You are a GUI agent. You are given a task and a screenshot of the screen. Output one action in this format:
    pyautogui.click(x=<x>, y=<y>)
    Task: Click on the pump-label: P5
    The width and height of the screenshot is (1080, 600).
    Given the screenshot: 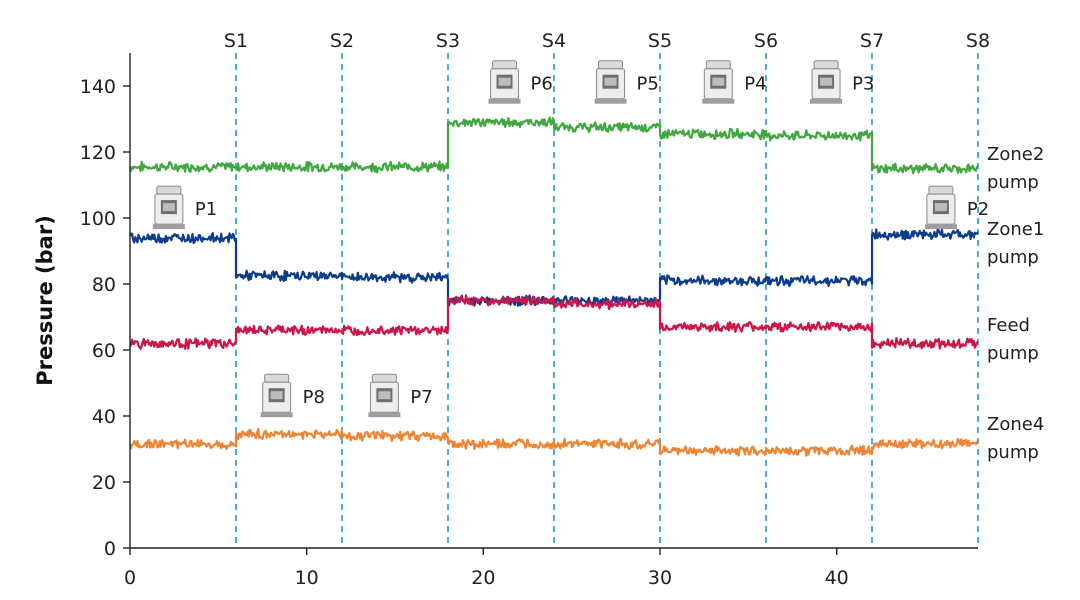 What is the action you would take?
    pyautogui.click(x=648, y=84)
    